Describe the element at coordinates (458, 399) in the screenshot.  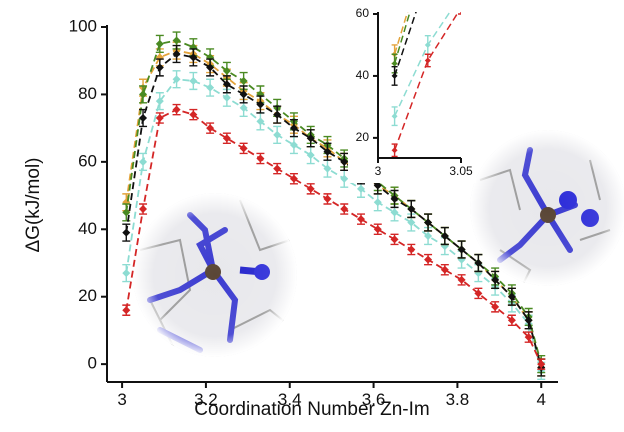
I see `x-tick-label: 3.8` at that location.